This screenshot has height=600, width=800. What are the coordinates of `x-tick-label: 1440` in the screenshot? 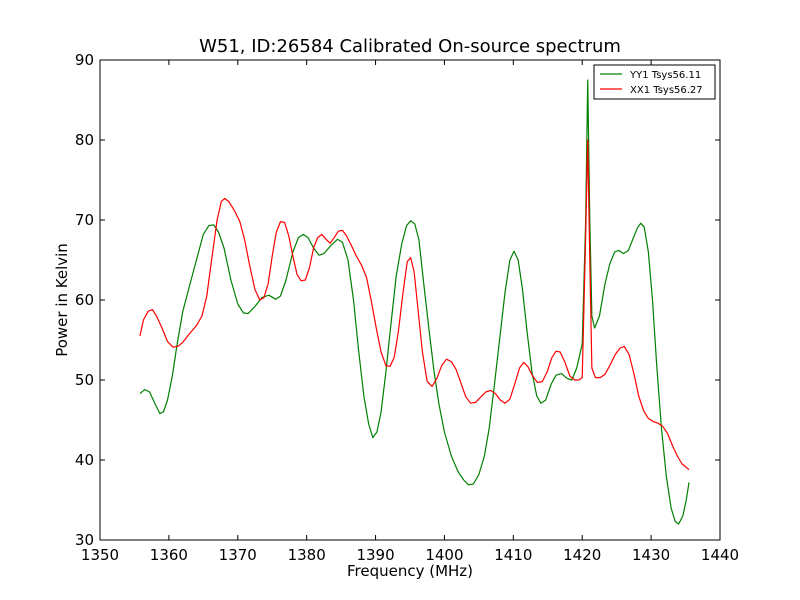 It's located at (720, 555).